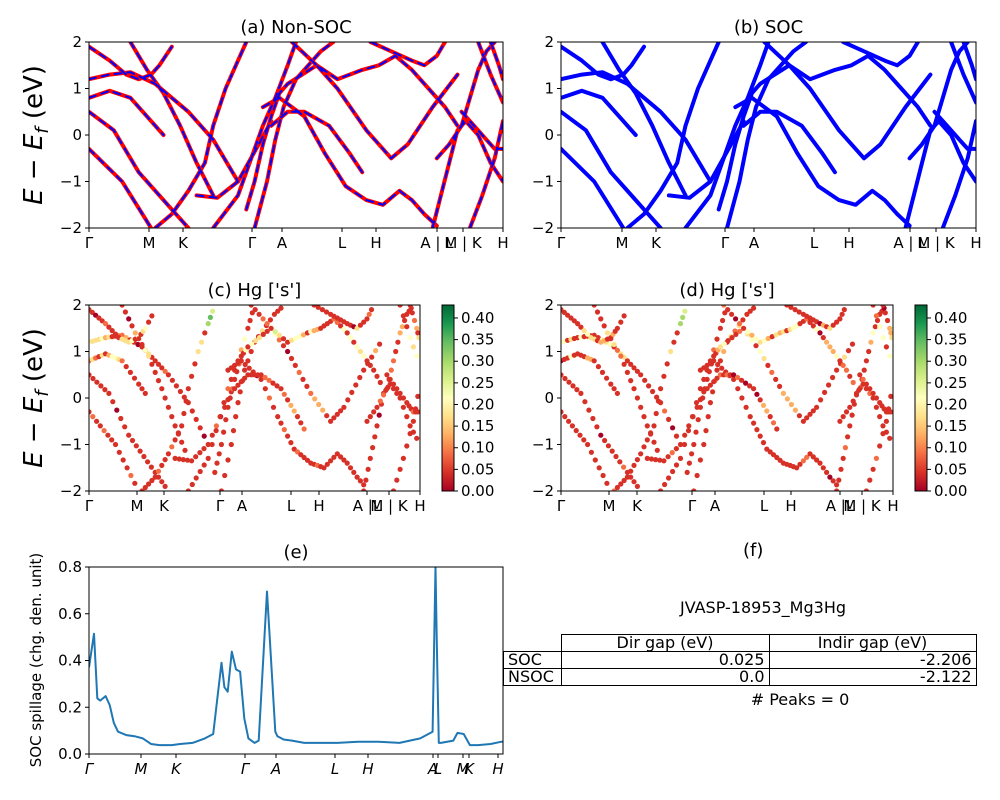  I want to click on table-header-row: Dir gap (eV) Indir gap (eV), so click(740, 643).